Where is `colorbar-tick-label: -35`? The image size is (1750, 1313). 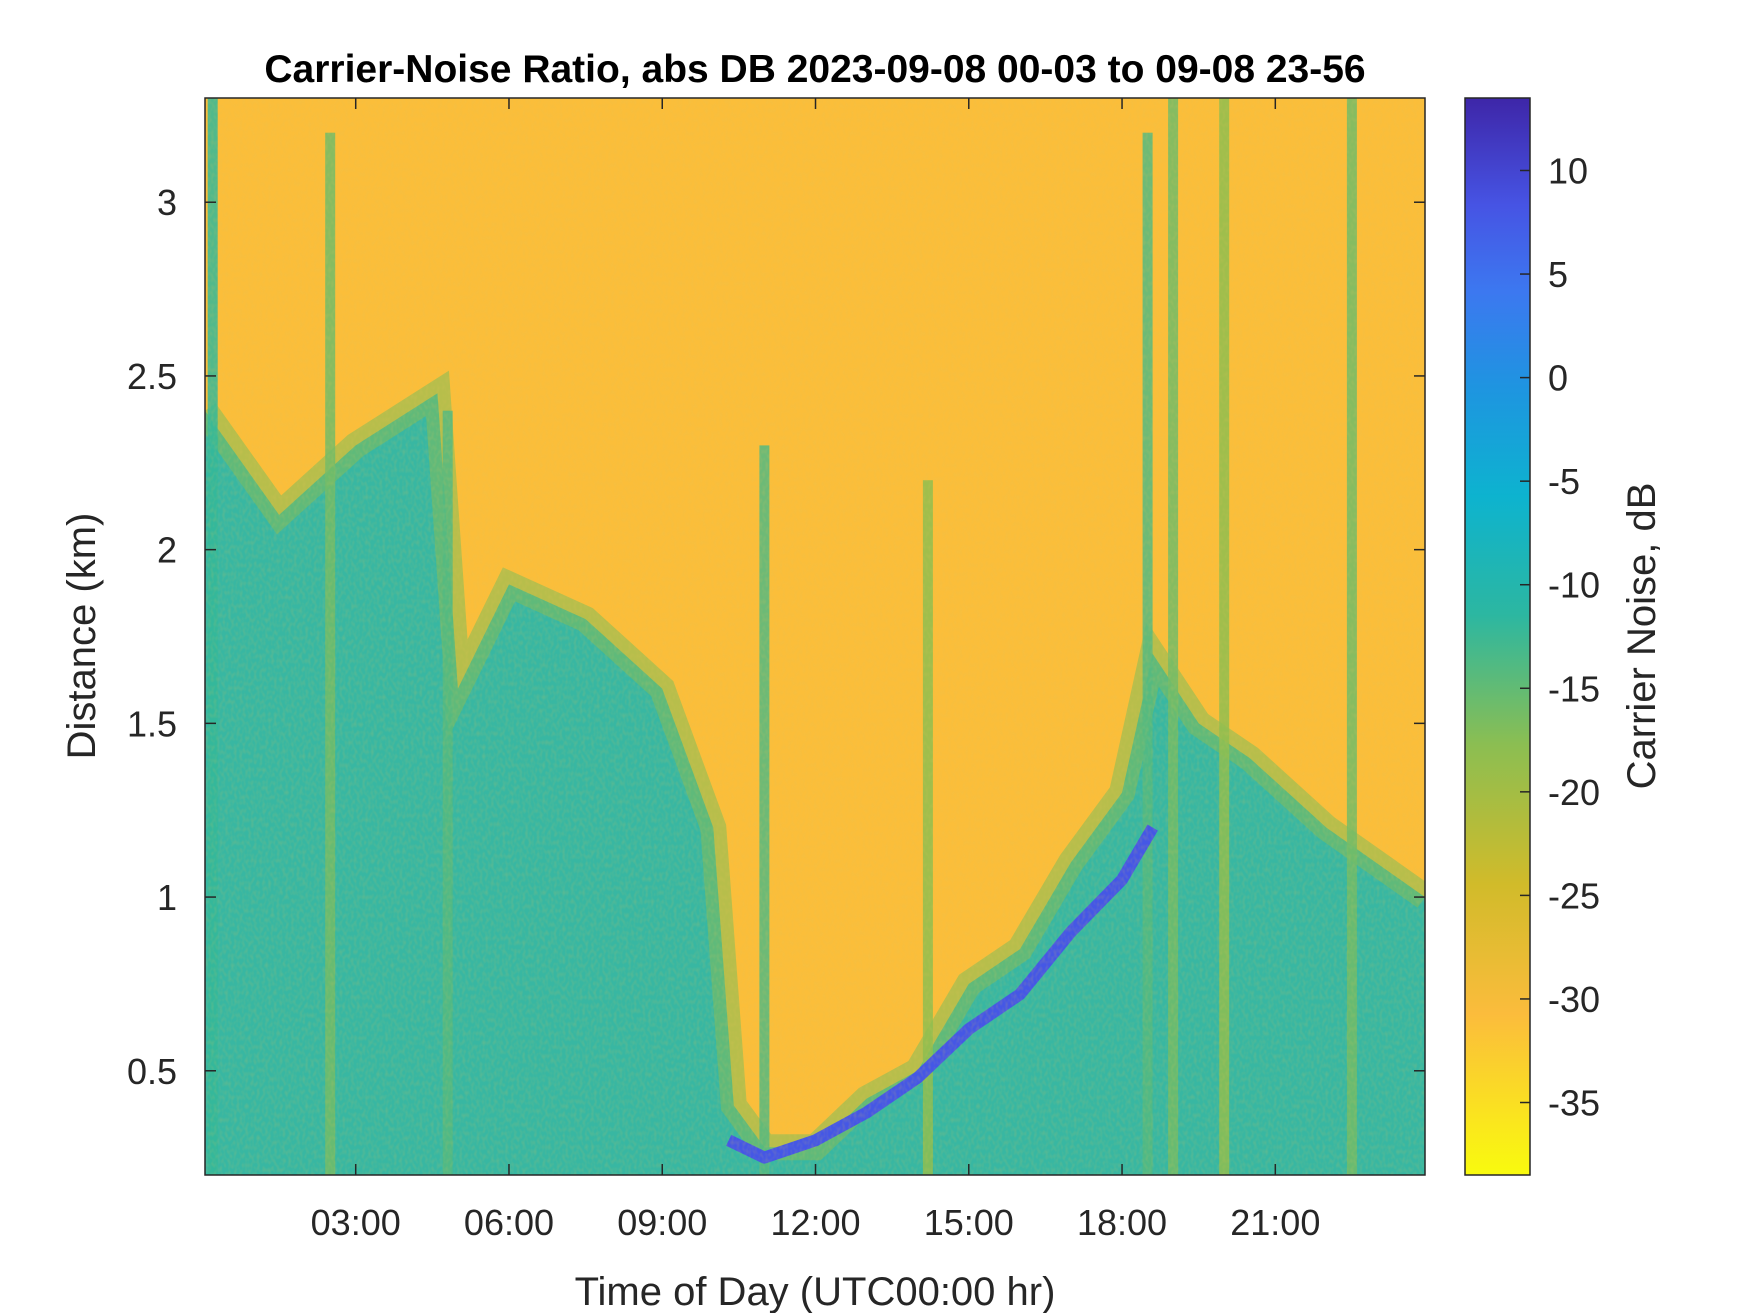 colorbar-tick-label: -35 is located at coordinates (1574, 1103).